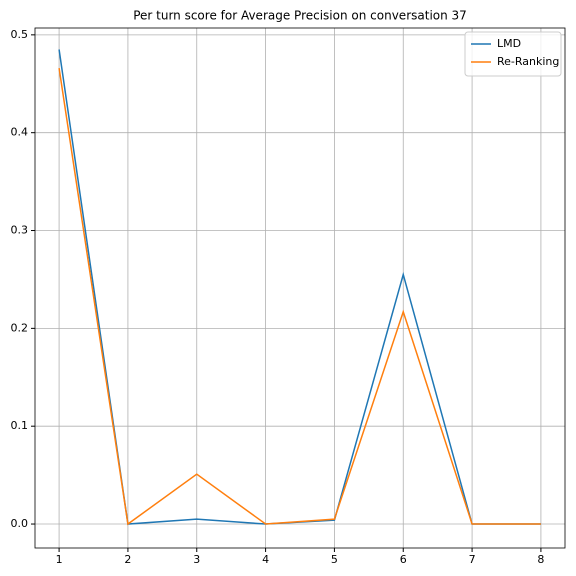  Describe the element at coordinates (20, 523) in the screenshot. I see `y-tick-label: 0.0` at that location.